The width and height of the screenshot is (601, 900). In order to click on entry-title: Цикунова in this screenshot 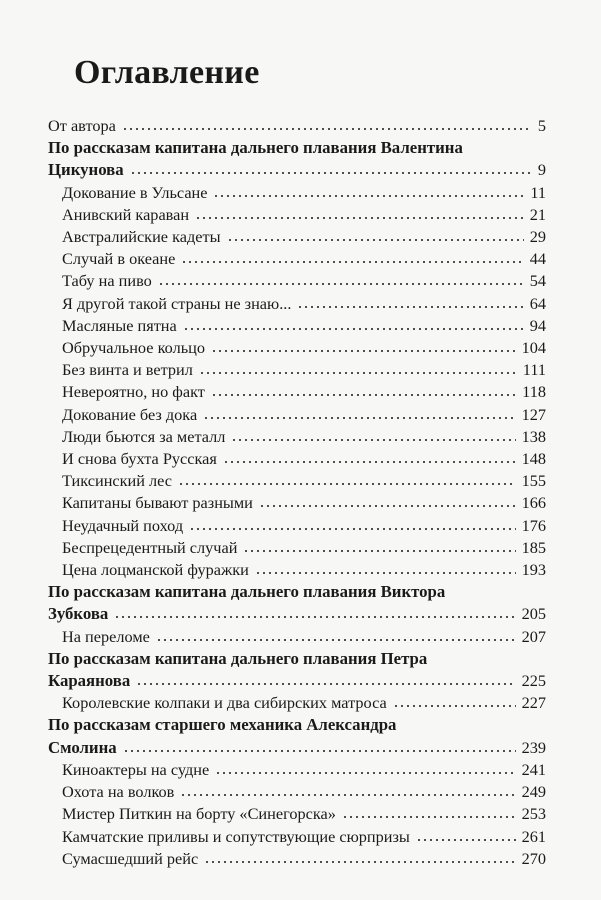, I will do `click(86, 170)`.